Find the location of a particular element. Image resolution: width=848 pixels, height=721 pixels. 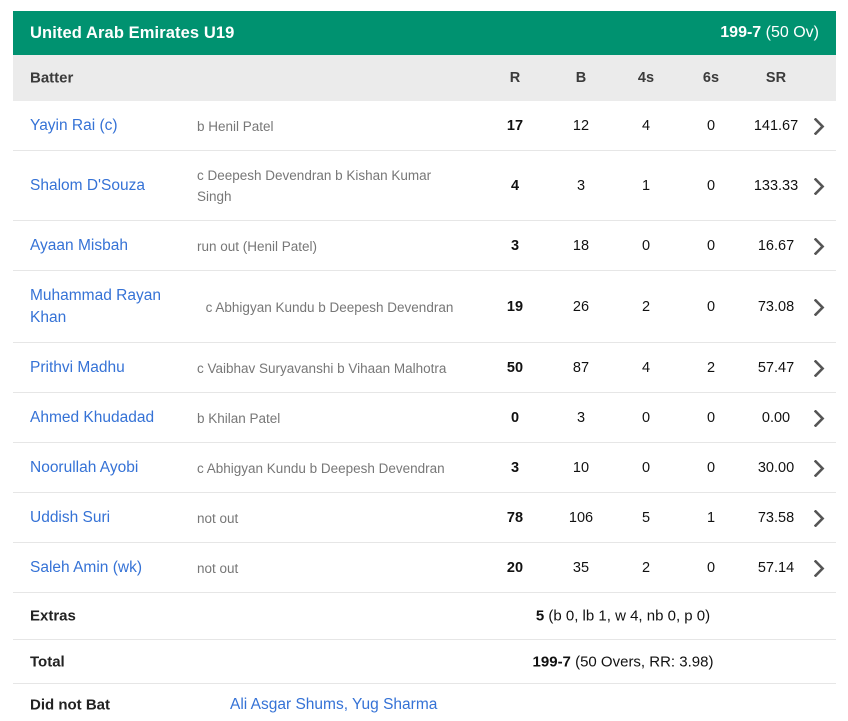

column-header-strike-rate: SR is located at coordinates (776, 78).